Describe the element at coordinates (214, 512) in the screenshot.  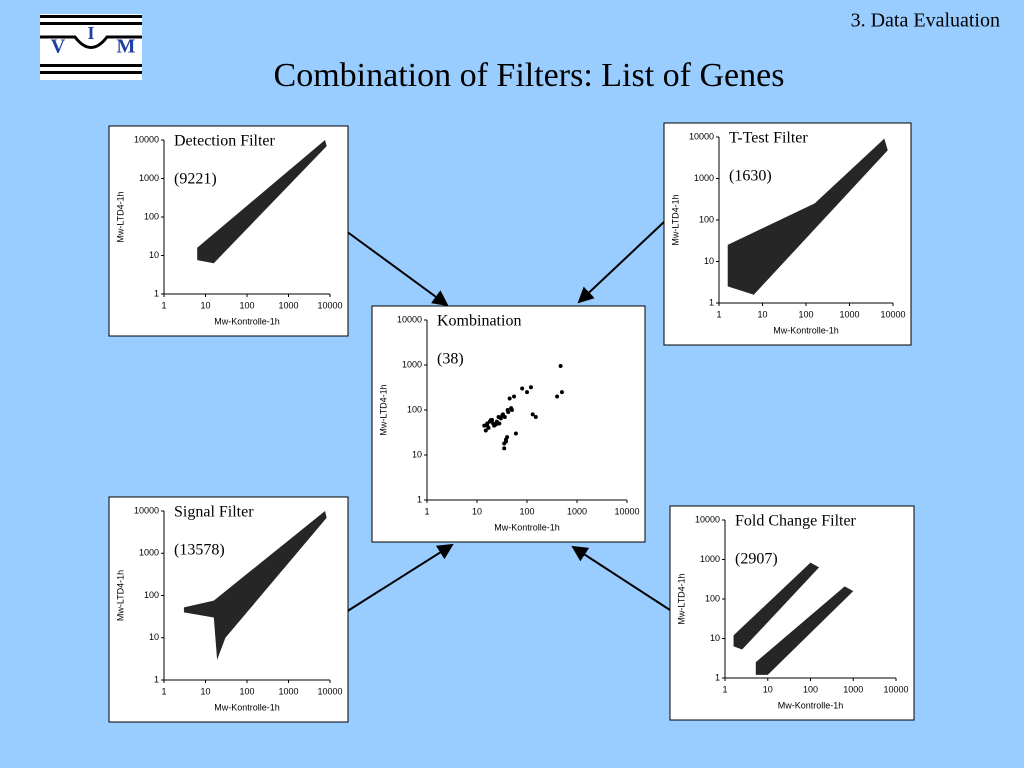
I see `chart-title: Signal Filter` at that location.